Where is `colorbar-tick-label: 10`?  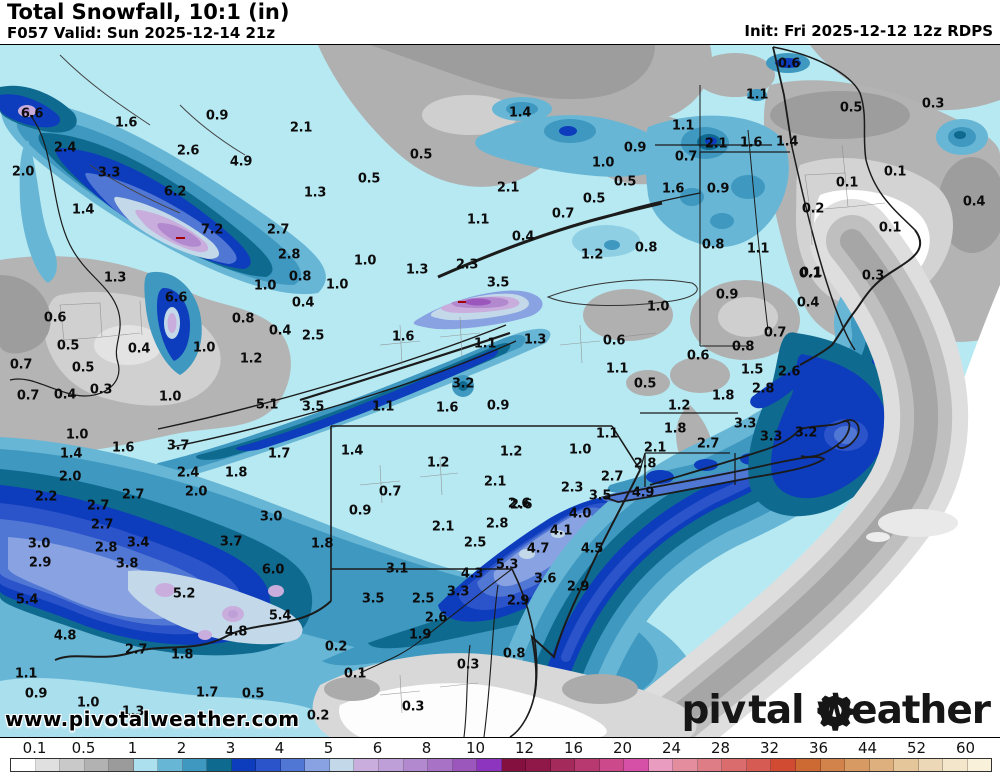 colorbar-tick-label: 10 is located at coordinates (475, 748).